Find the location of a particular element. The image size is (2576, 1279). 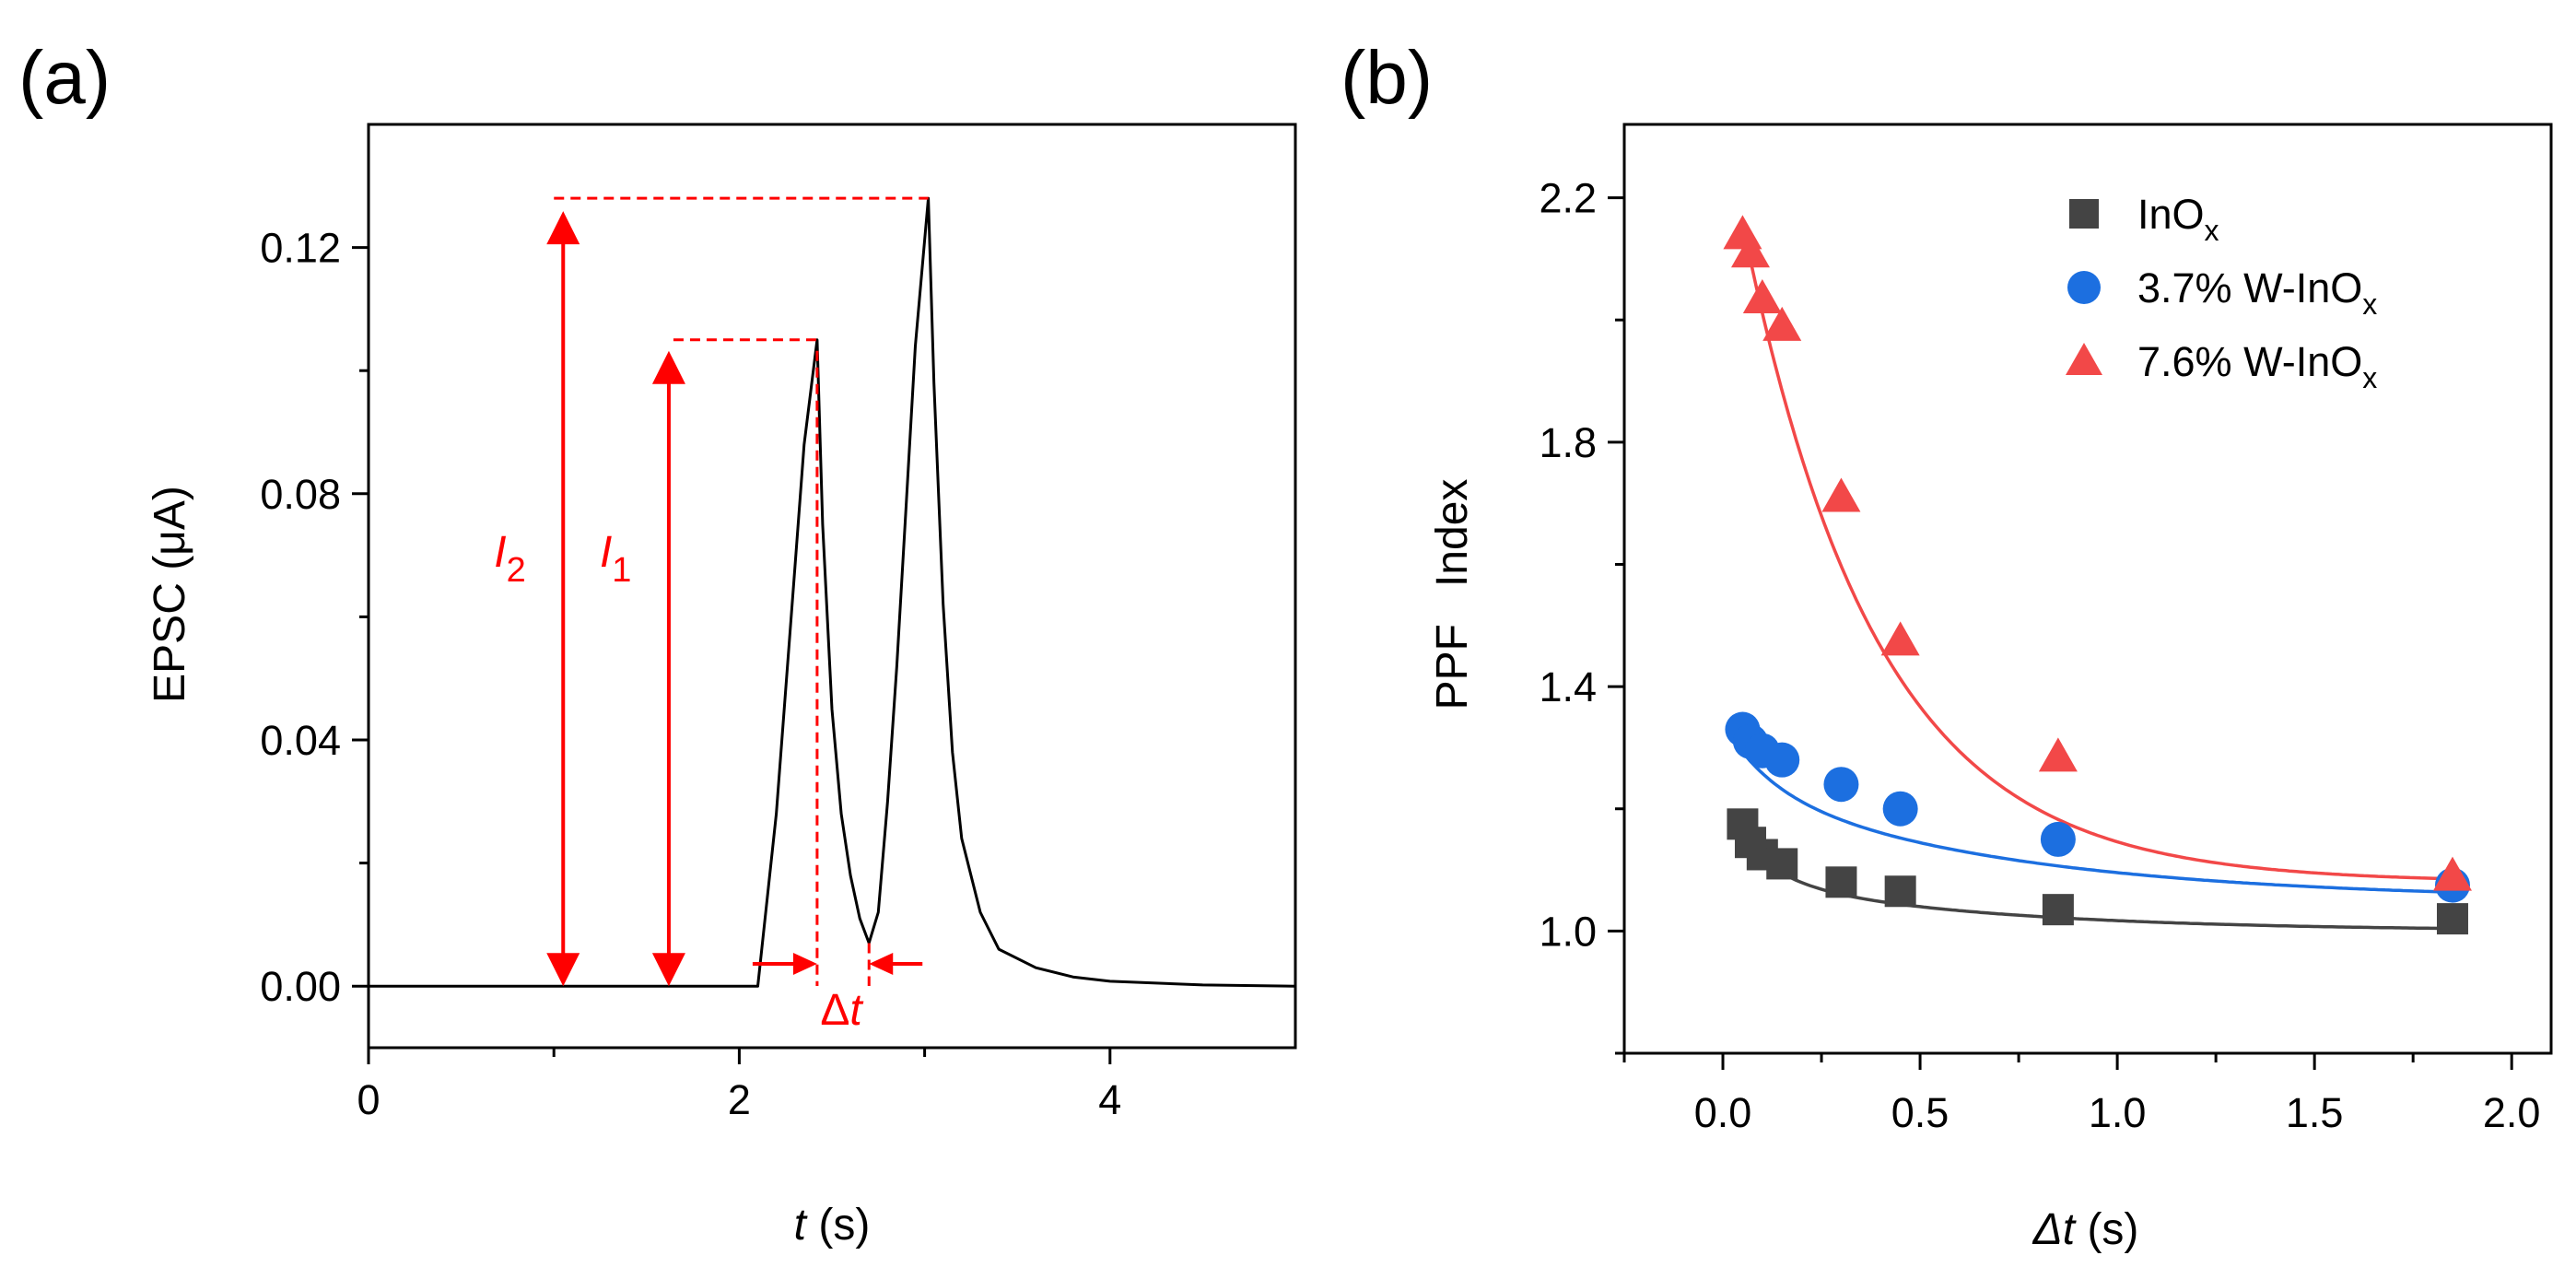

y-tick-label: 0.08 is located at coordinates (300, 494).